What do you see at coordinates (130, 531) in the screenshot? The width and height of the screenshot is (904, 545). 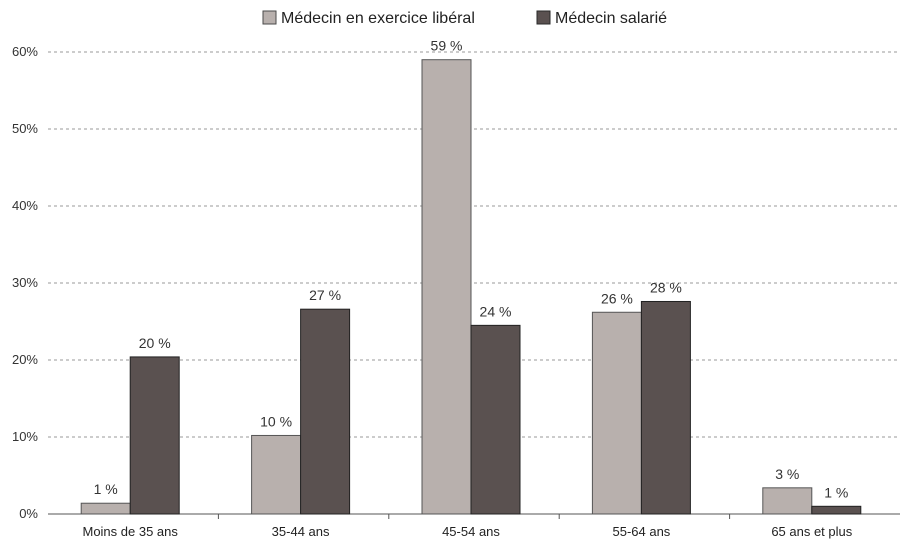 I see `x-tick-label: Moins de 35 ans` at bounding box center [130, 531].